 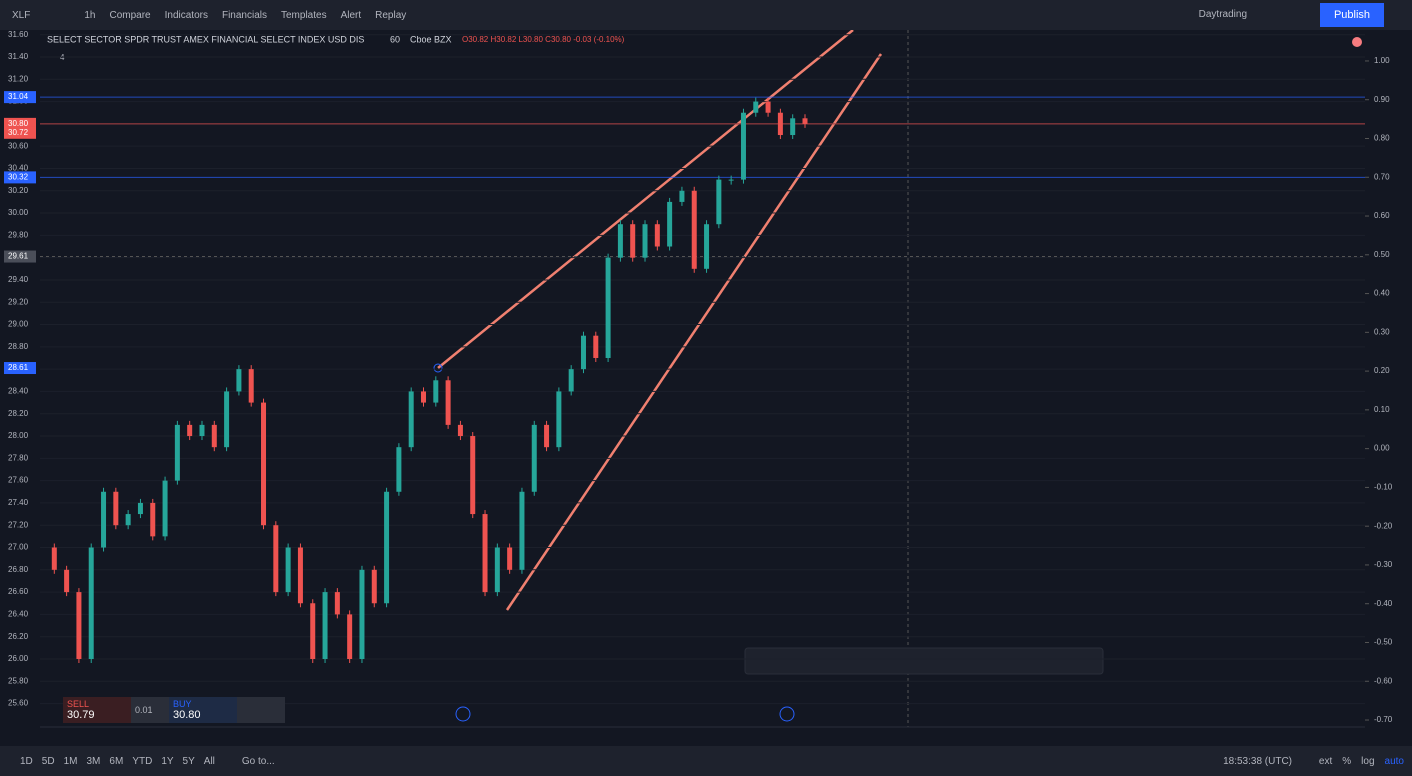 I want to click on y2-tick-label: 0.30, so click(x=1382, y=331).